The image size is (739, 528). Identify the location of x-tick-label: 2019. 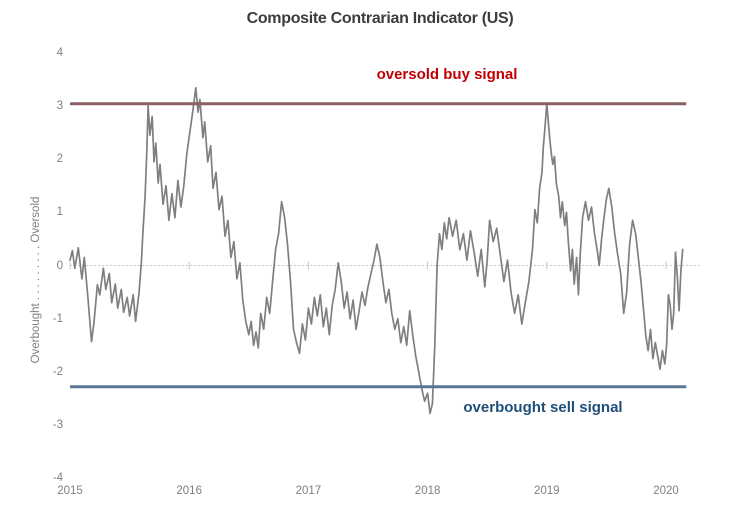
(547, 491).